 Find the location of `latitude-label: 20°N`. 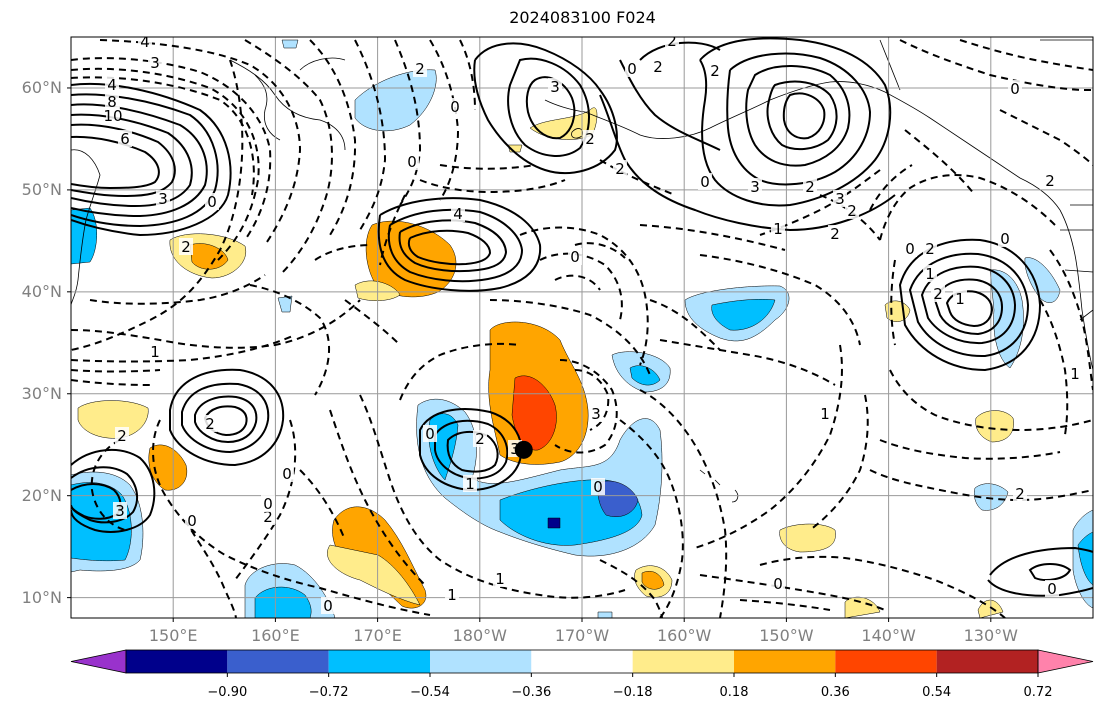

latitude-label: 20°N is located at coordinates (41, 495).